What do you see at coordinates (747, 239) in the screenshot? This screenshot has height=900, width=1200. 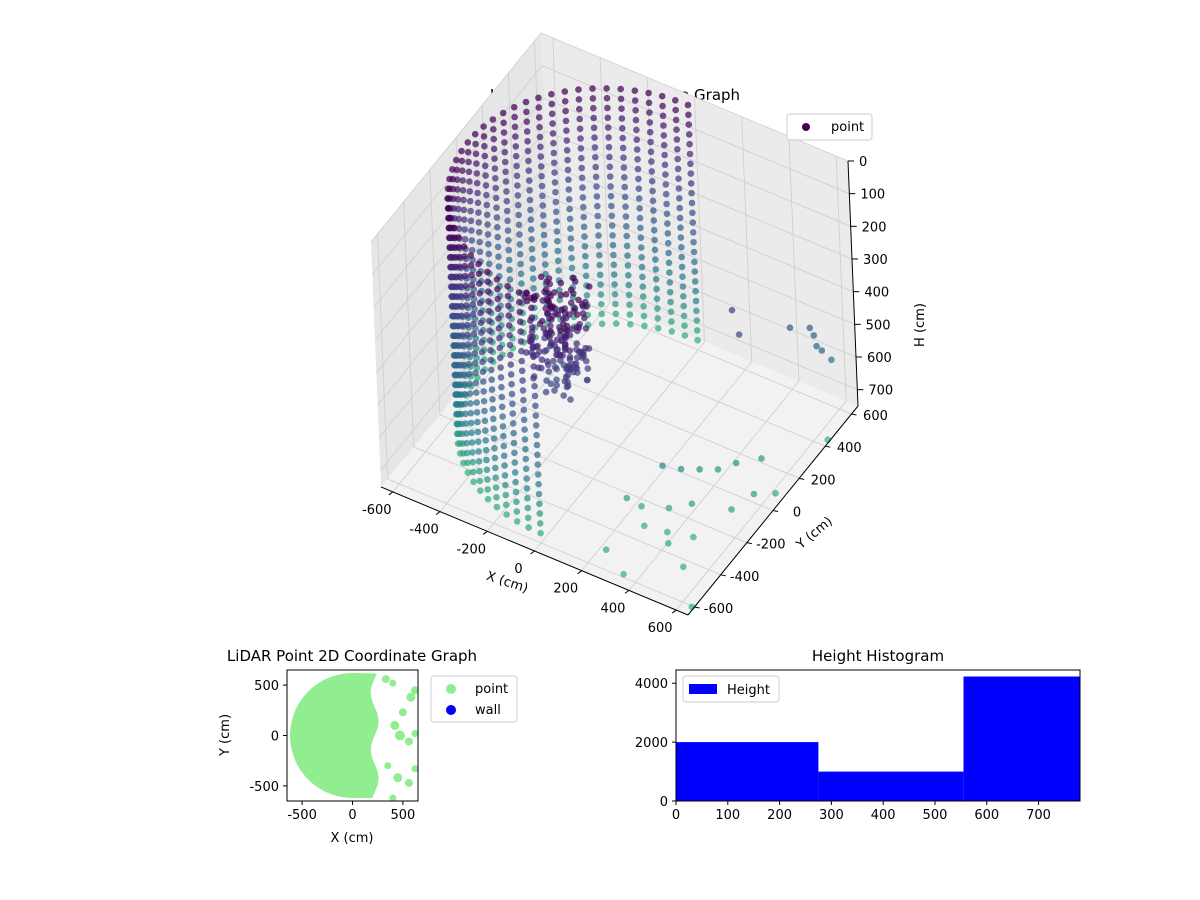 I see `chart3d-gridline-x-back` at bounding box center [747, 239].